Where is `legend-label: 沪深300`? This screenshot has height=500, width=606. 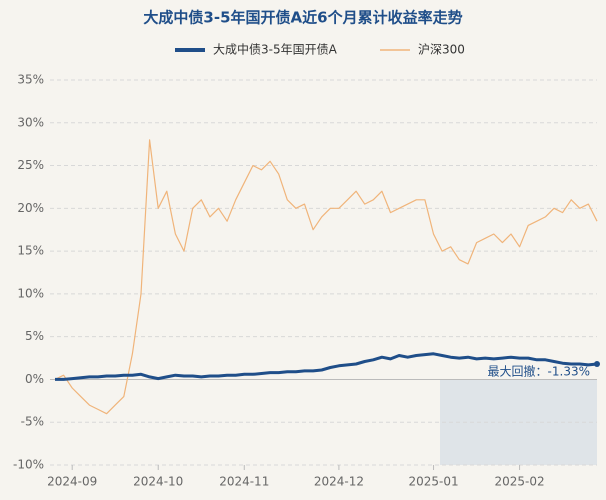 legend-label: 沪深300 is located at coordinates (441, 50).